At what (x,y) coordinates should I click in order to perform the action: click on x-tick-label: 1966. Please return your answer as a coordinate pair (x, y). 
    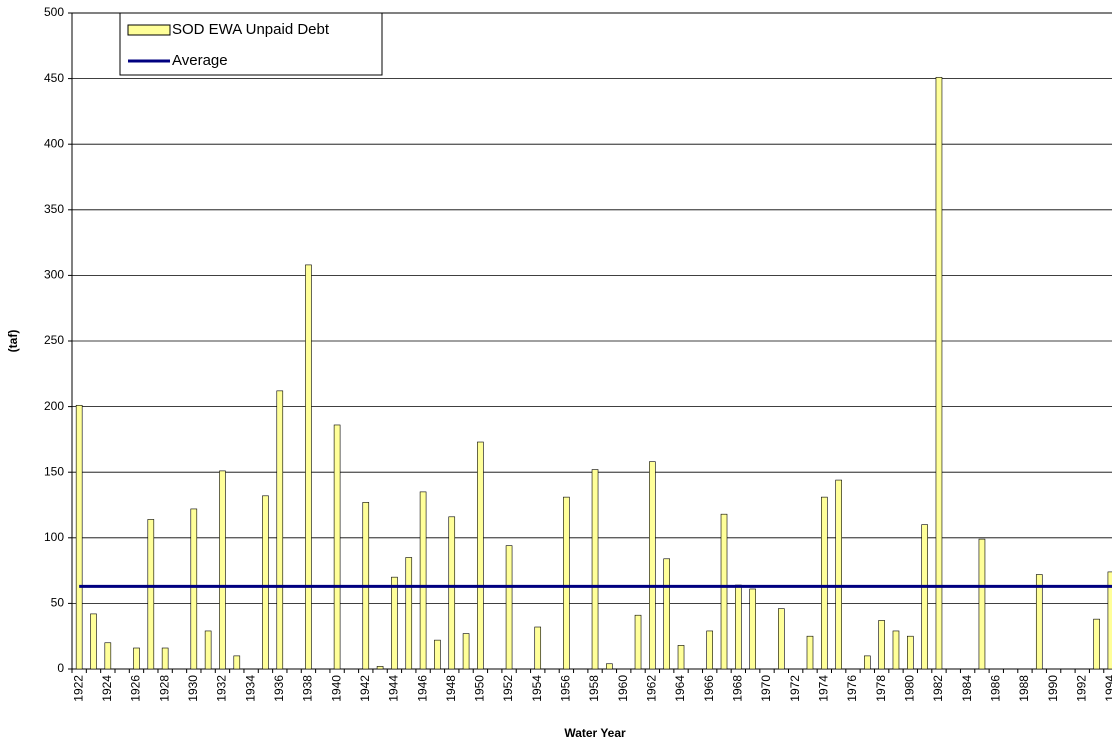
    Looking at the image, I should click on (709, 688).